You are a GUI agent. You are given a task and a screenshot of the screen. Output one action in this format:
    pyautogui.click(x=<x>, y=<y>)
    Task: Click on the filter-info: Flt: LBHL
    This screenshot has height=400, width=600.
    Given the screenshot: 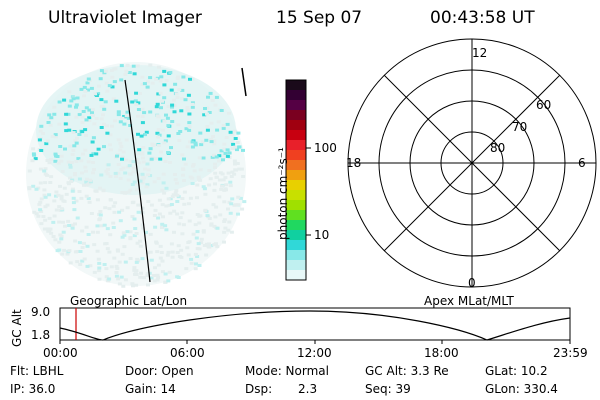 What is the action you would take?
    pyautogui.click(x=37, y=371)
    